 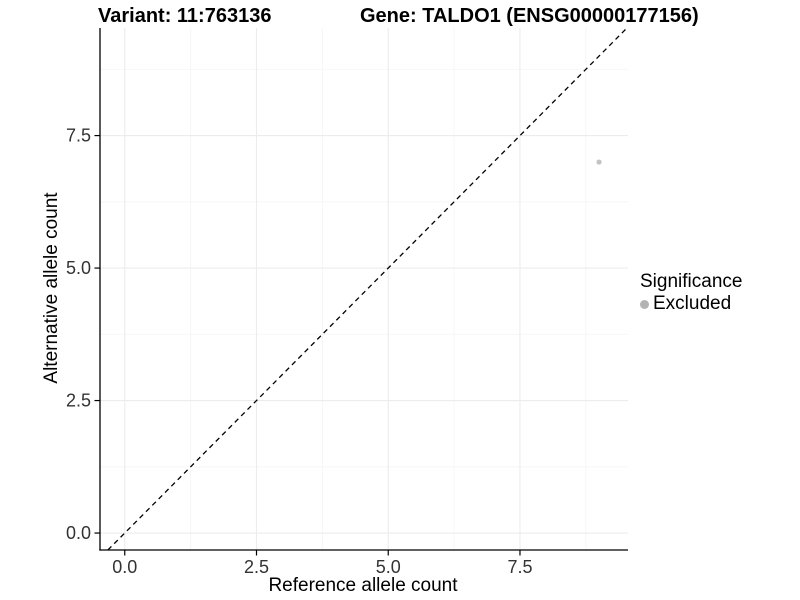 I want to click on legend-item-label: Excluded, so click(x=692, y=303).